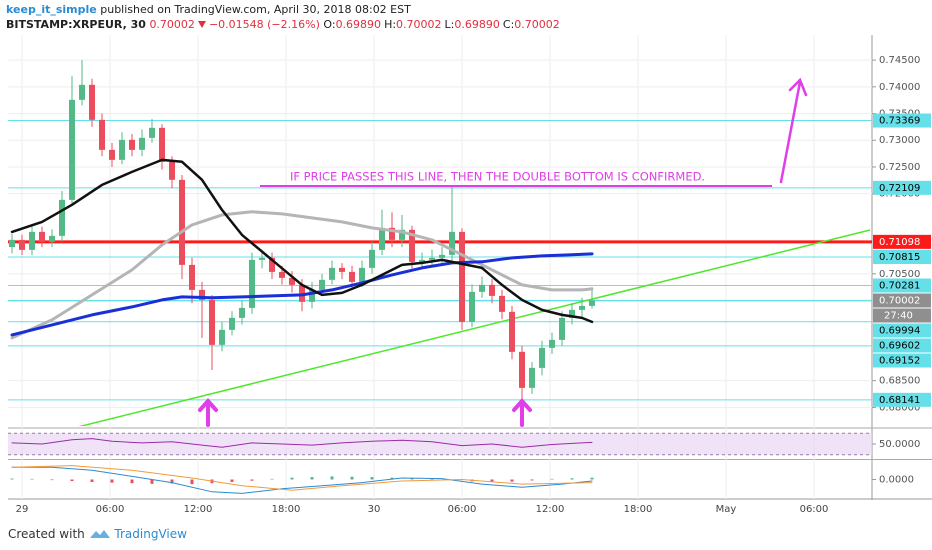 The image size is (932, 550). What do you see at coordinates (522, 412) in the screenshot?
I see `bottom-arrow` at bounding box center [522, 412].